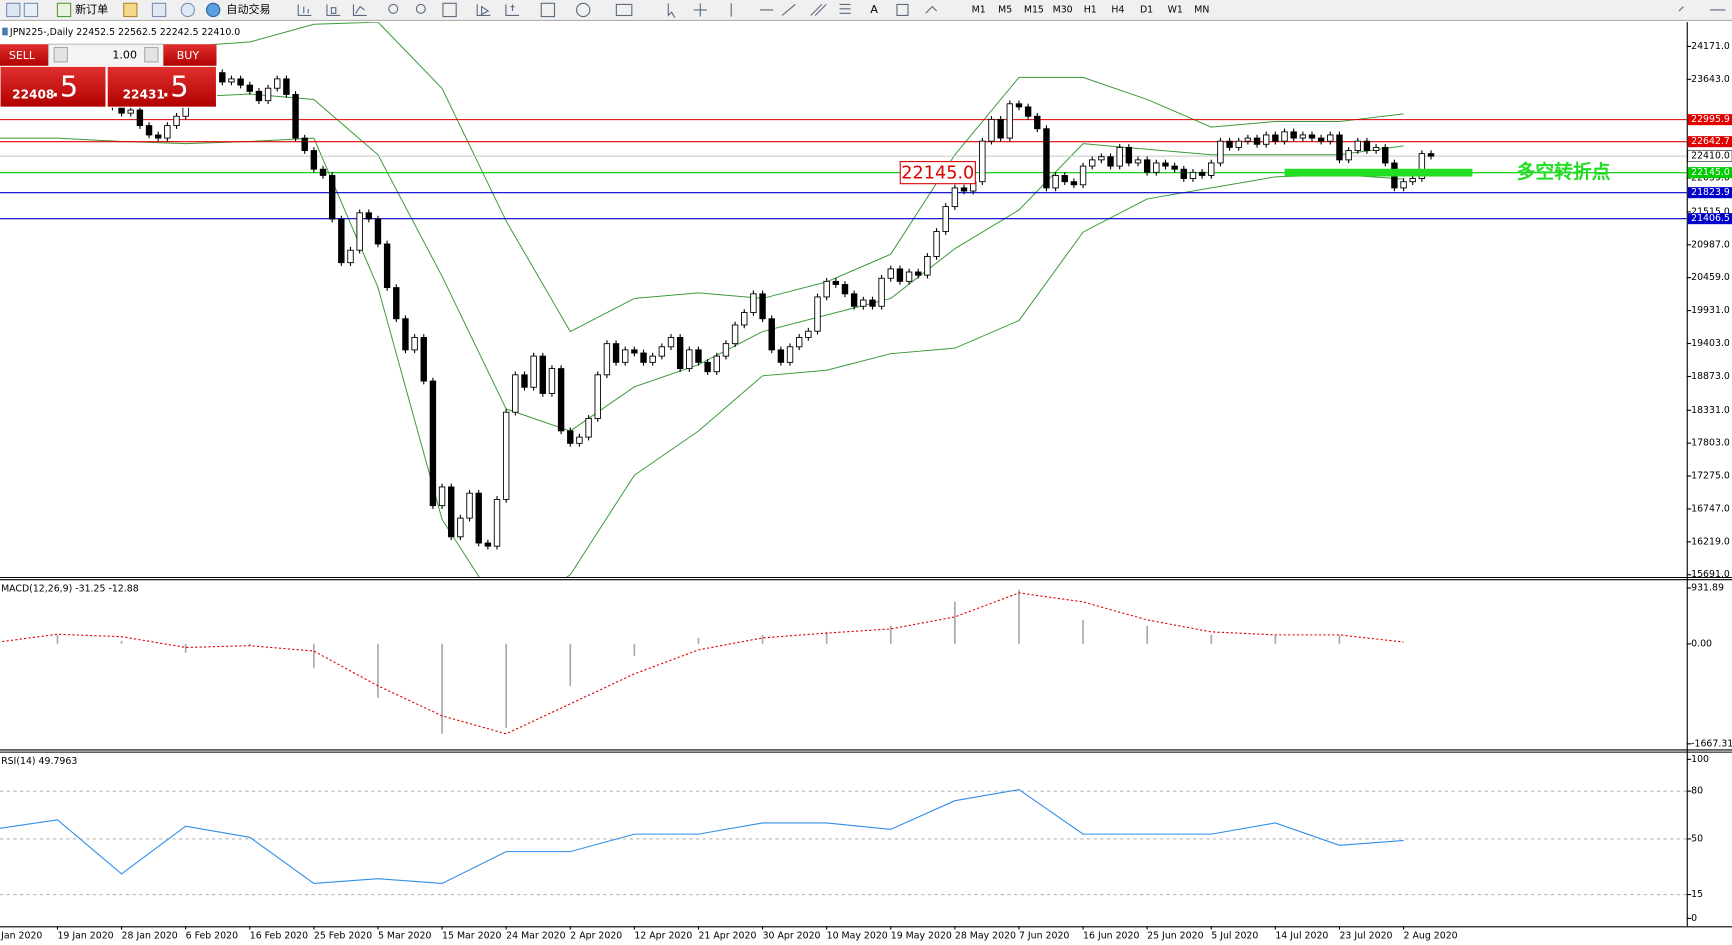 The height and width of the screenshot is (945, 1732). What do you see at coordinates (60, 54) in the screenshot?
I see `lot-down` at bounding box center [60, 54].